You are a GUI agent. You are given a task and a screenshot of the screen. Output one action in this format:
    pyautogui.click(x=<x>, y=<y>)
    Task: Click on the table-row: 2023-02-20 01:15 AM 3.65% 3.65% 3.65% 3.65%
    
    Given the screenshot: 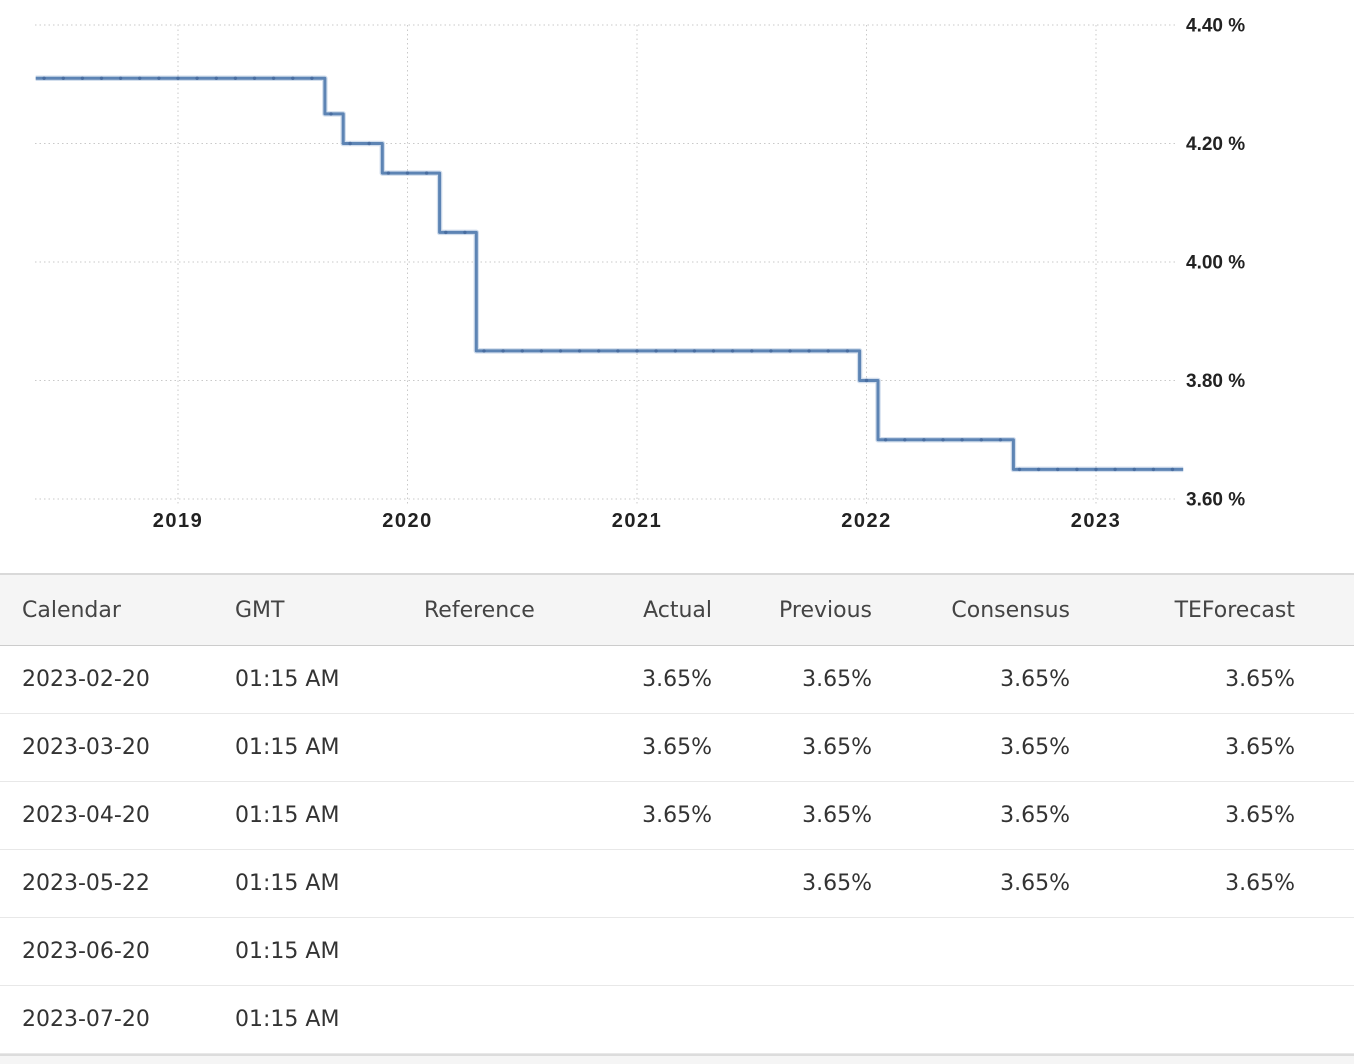 What is the action you would take?
    pyautogui.click(x=677, y=680)
    